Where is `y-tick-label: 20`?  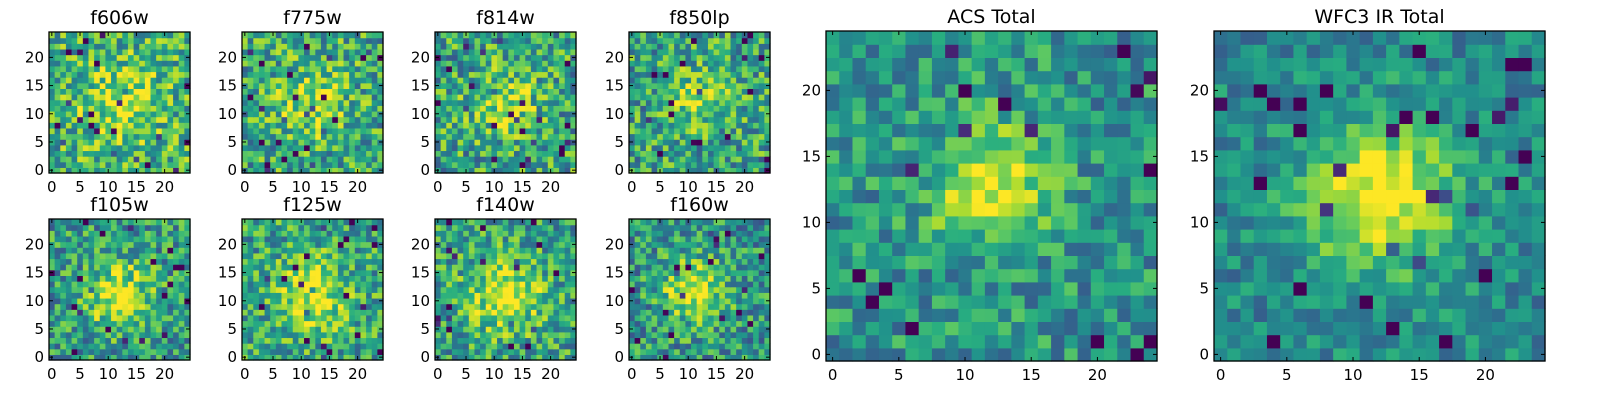
y-tick-label: 20 is located at coordinates (420, 244).